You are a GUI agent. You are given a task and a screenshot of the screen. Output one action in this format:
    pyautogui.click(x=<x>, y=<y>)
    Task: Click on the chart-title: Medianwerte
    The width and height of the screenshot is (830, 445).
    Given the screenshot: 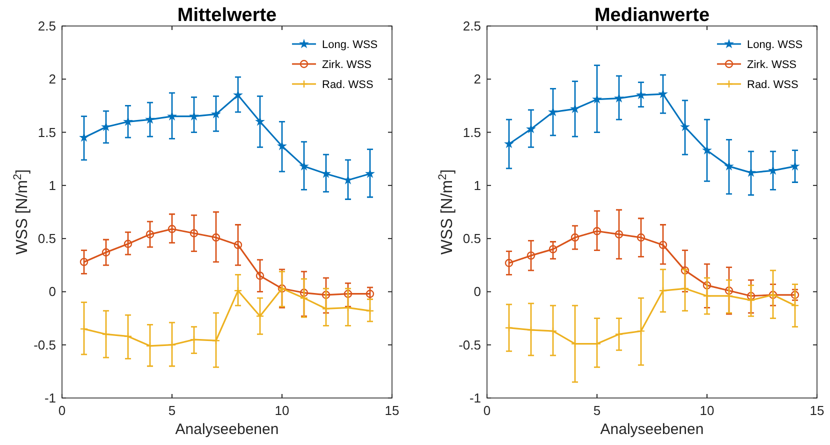 What is the action you would take?
    pyautogui.click(x=652, y=15)
    